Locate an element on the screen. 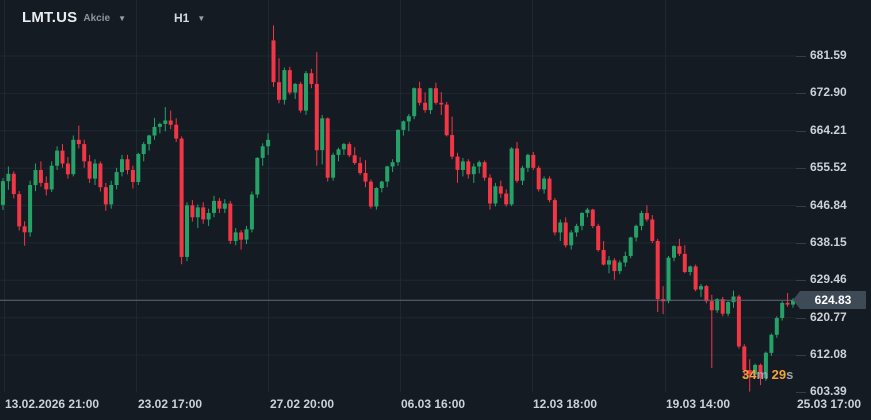 The width and height of the screenshot is (871, 420). price-label: 655.52 is located at coordinates (828, 167).